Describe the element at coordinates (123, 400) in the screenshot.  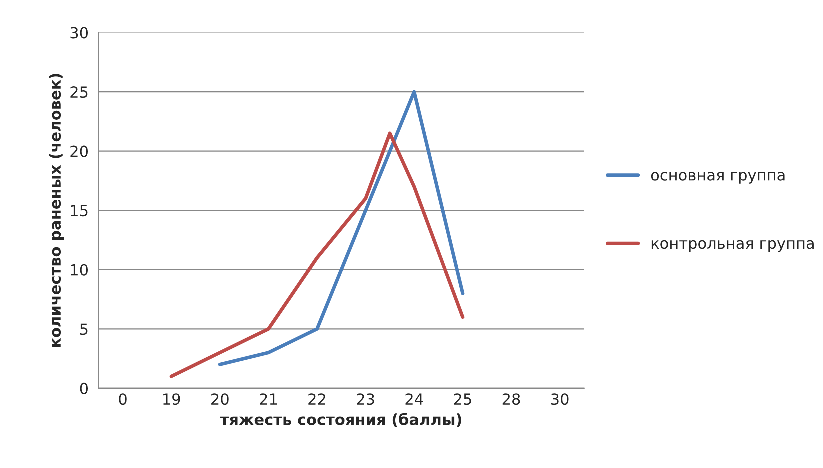
I see `x-tick-label: 0` at that location.